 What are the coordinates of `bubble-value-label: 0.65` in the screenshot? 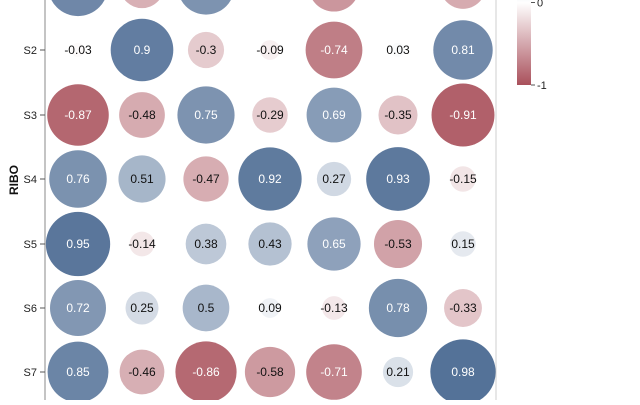 It's located at (334, 244).